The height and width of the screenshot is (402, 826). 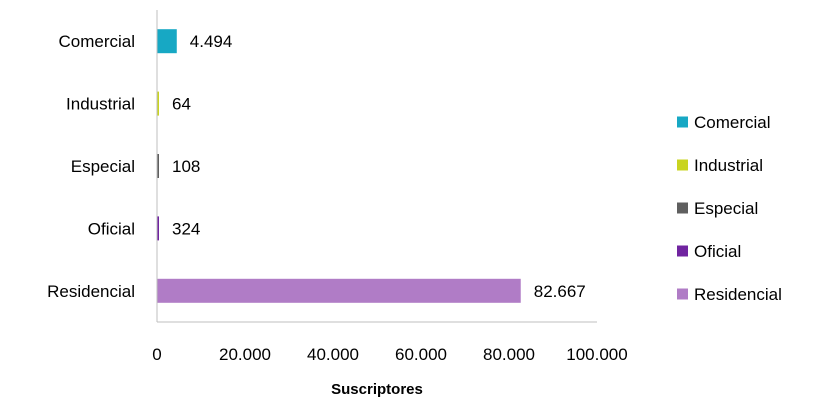 I want to click on bar-especial, so click(x=158, y=166).